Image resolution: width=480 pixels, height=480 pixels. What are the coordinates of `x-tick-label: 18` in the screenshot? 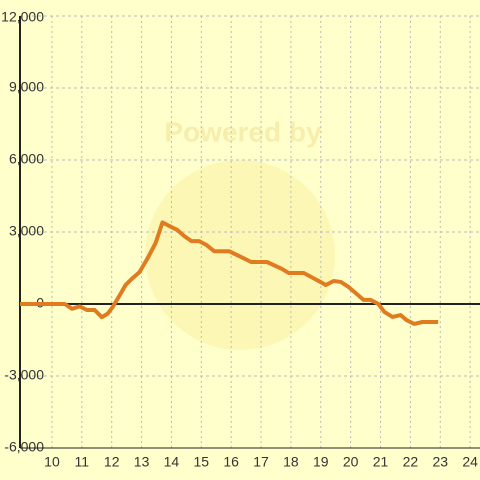 It's located at (291, 462).